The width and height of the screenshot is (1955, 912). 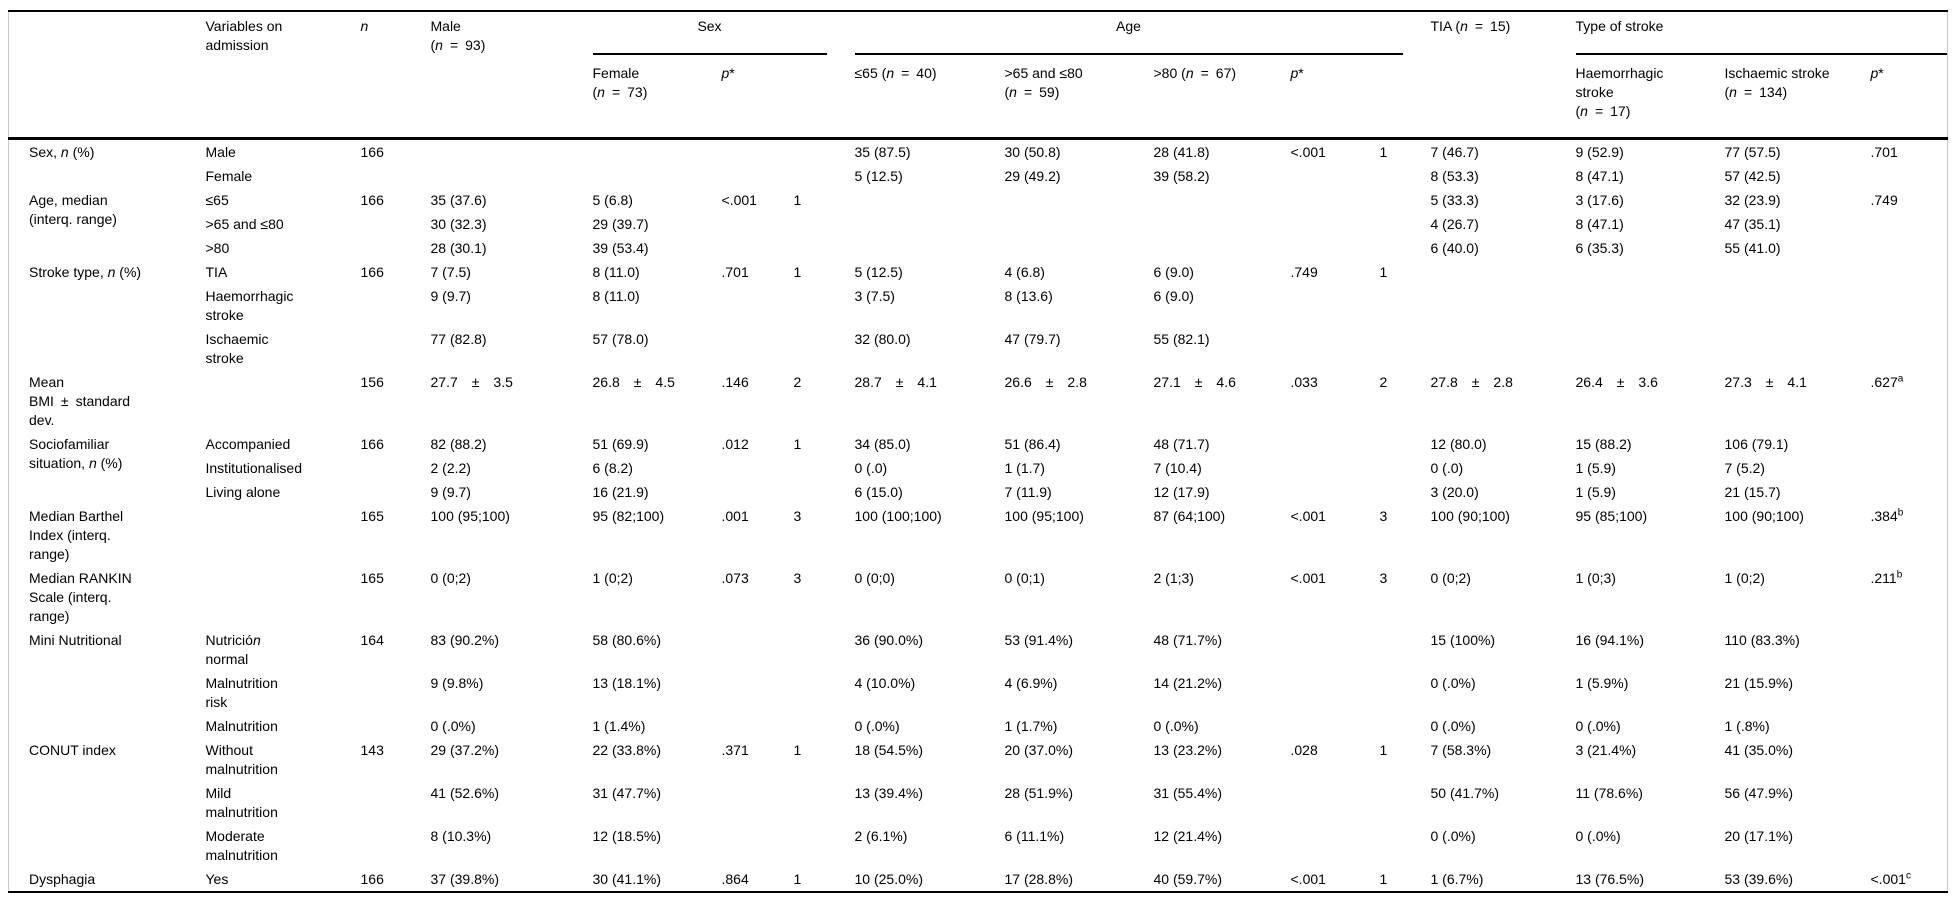 I want to click on cell-male: 9 (9.7), so click(x=450, y=295).